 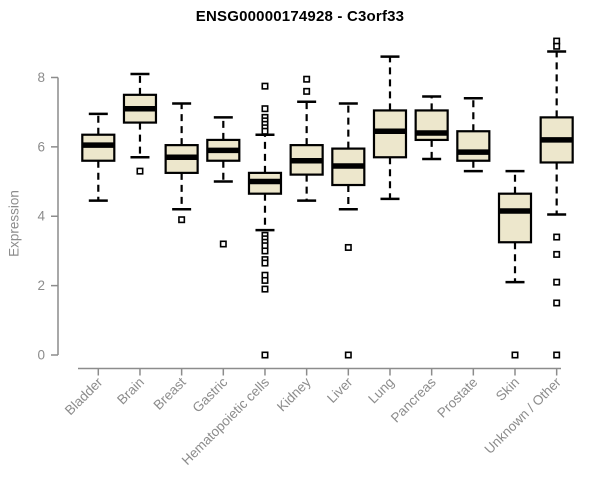 I want to click on x-tick-label-pancreas: Pancreas, so click(x=413, y=399).